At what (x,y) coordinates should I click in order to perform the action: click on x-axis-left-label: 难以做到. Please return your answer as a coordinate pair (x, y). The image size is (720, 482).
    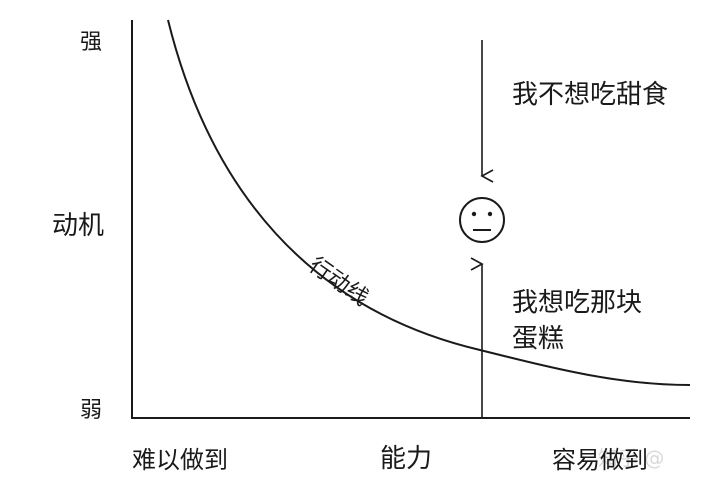
    Looking at the image, I should click on (180, 460).